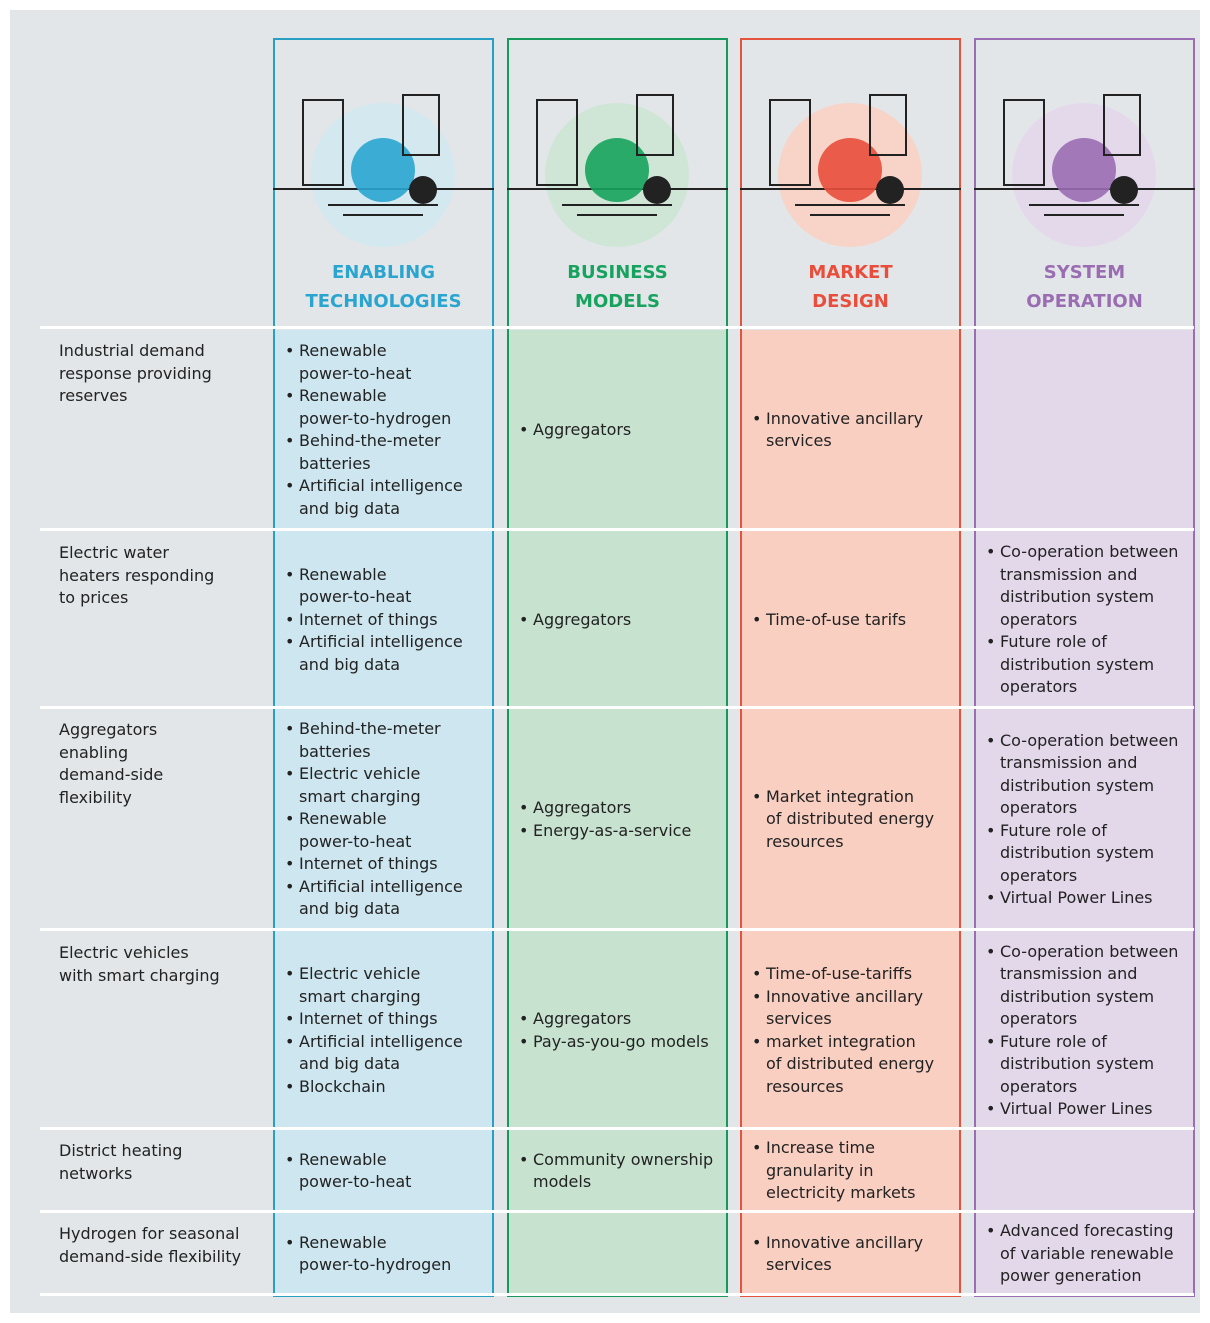 This screenshot has height=1323, width=1210. What do you see at coordinates (381, 864) in the screenshot?
I see `bullet-item: Internet of things` at bounding box center [381, 864].